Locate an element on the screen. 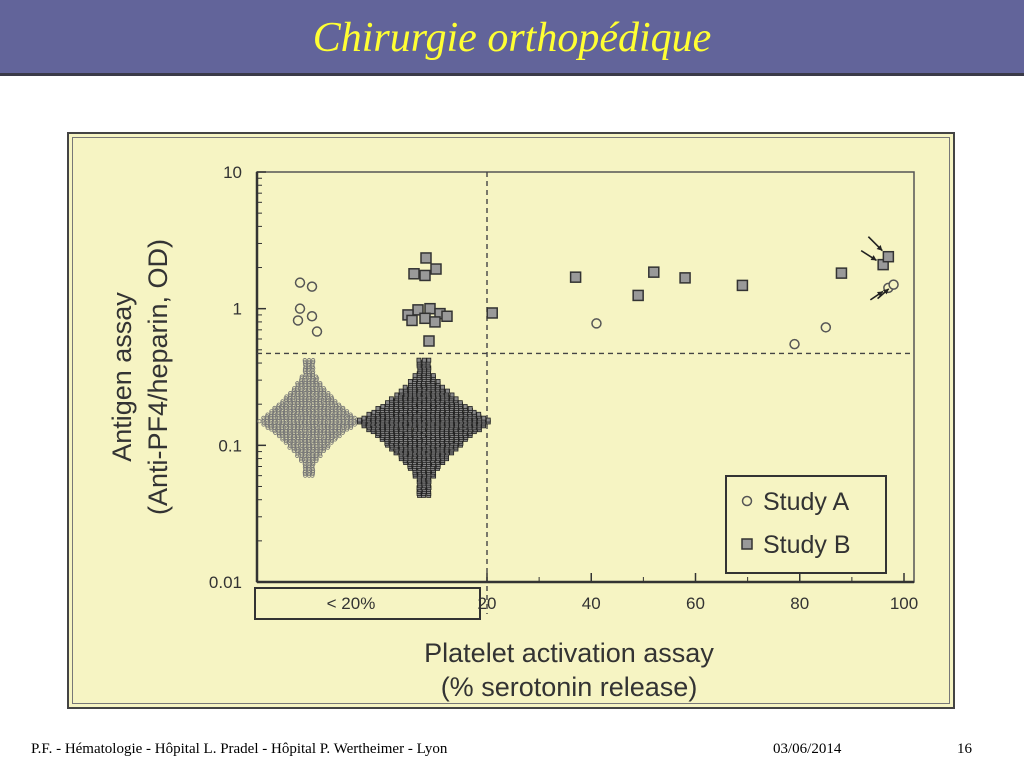 This screenshot has width=1024, height=768. x-tick-label: 100 is located at coordinates (904, 603).